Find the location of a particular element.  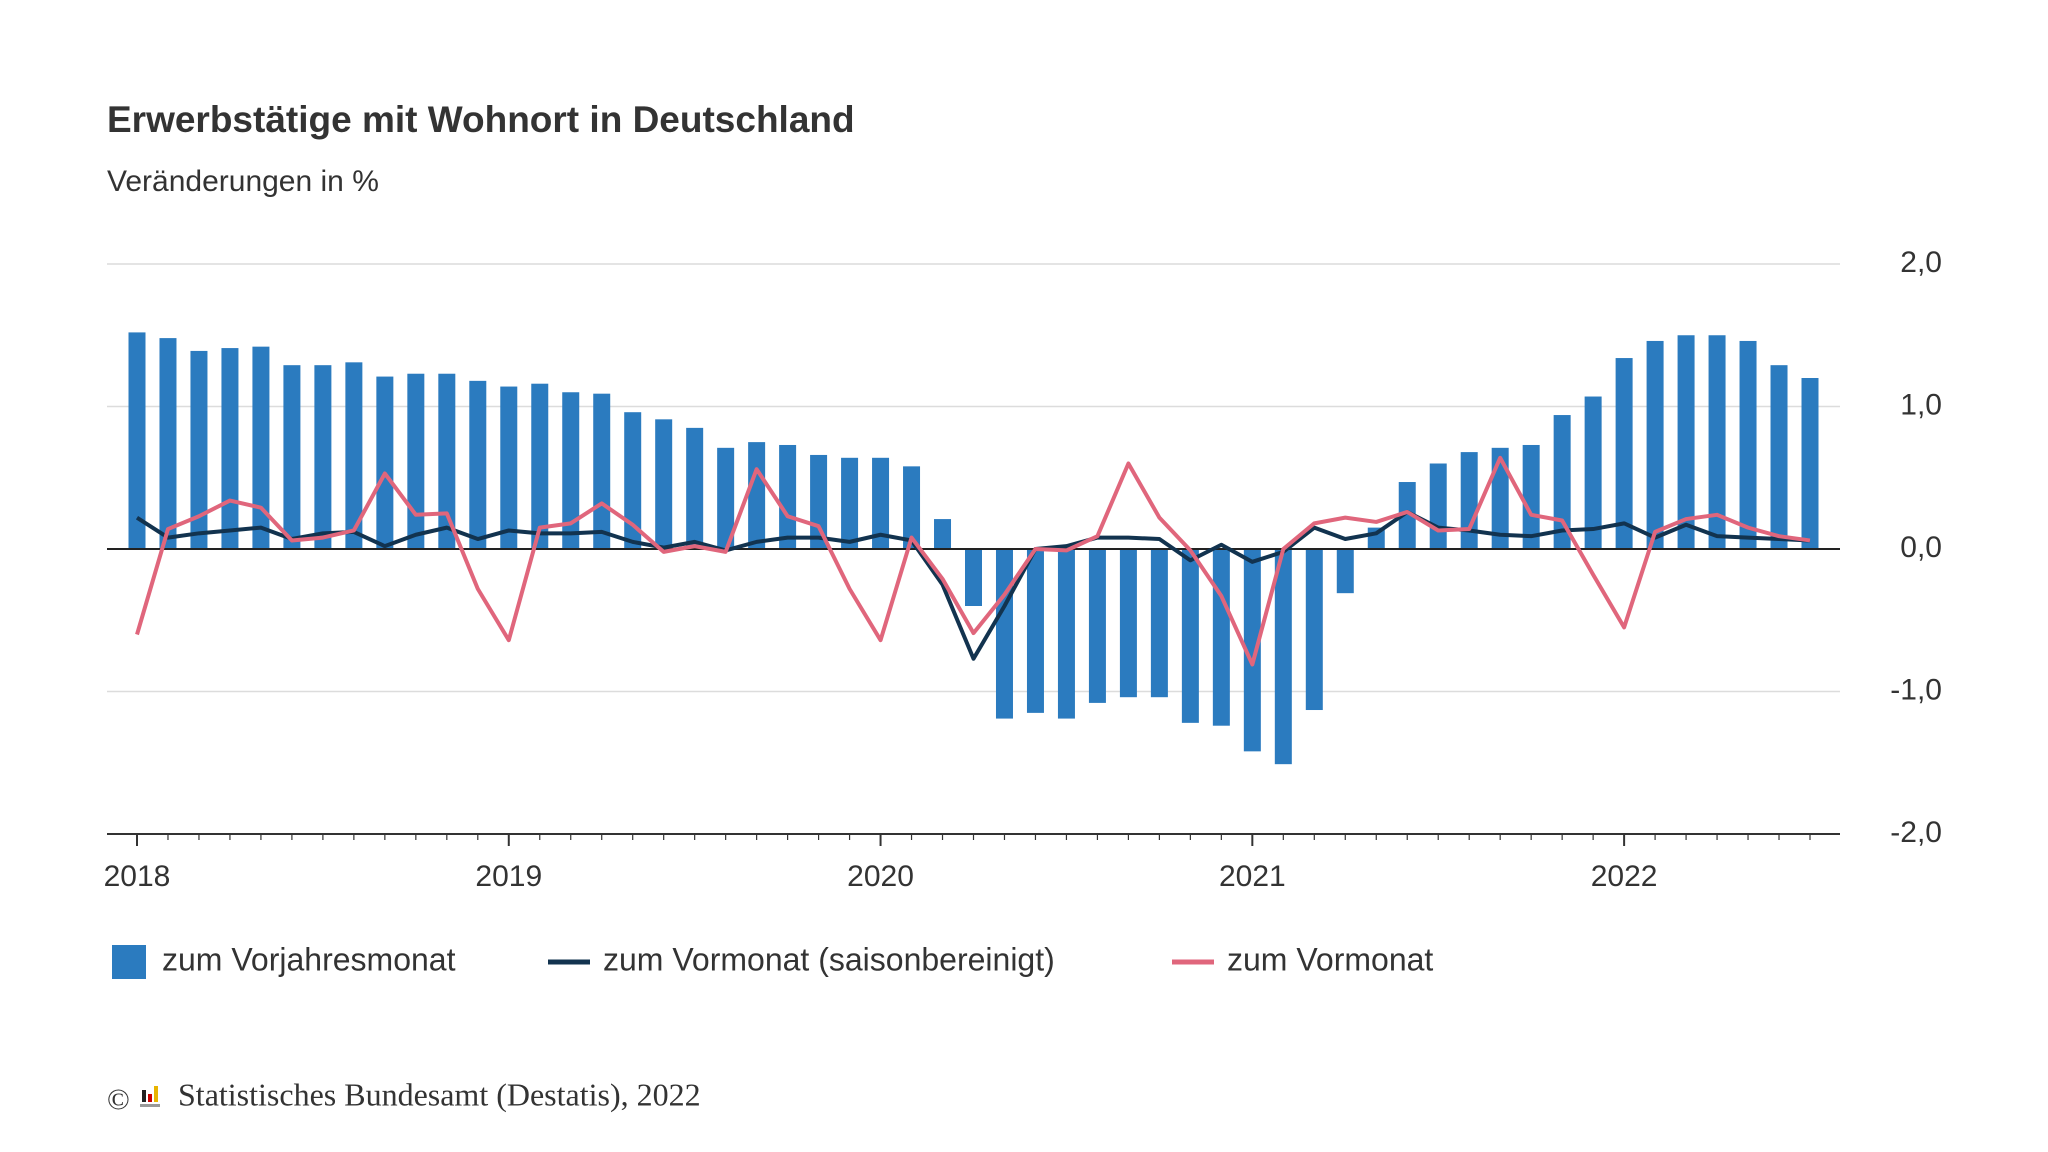

legend-label: zum Vormonat (saisonbereinigt) is located at coordinates (829, 959).